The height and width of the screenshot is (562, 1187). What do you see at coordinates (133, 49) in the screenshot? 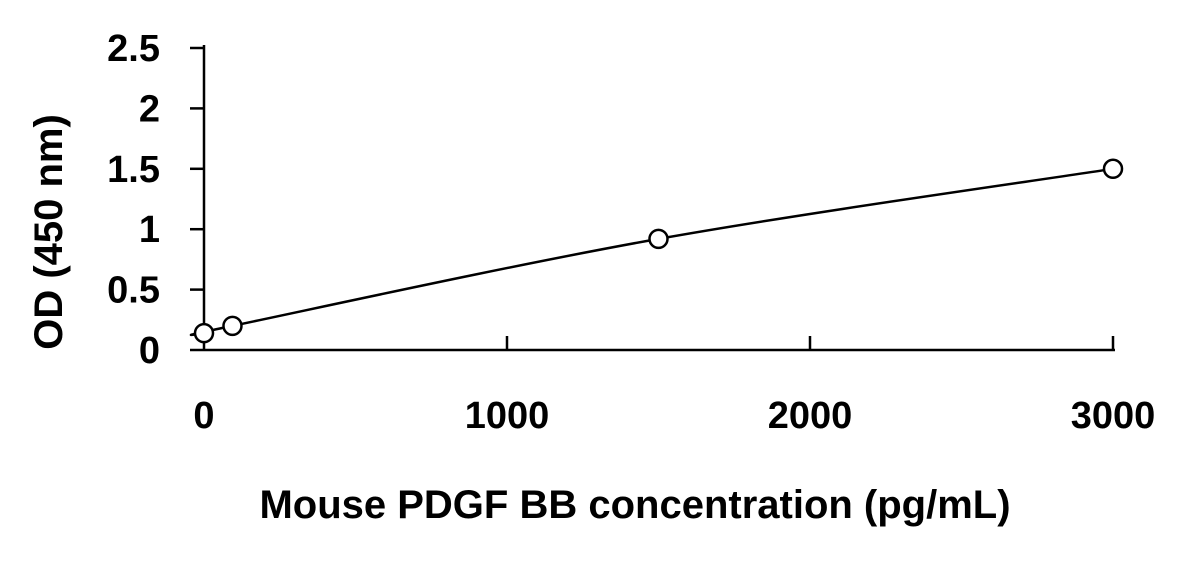
I see `y-tick-label: 2.5` at bounding box center [133, 49].